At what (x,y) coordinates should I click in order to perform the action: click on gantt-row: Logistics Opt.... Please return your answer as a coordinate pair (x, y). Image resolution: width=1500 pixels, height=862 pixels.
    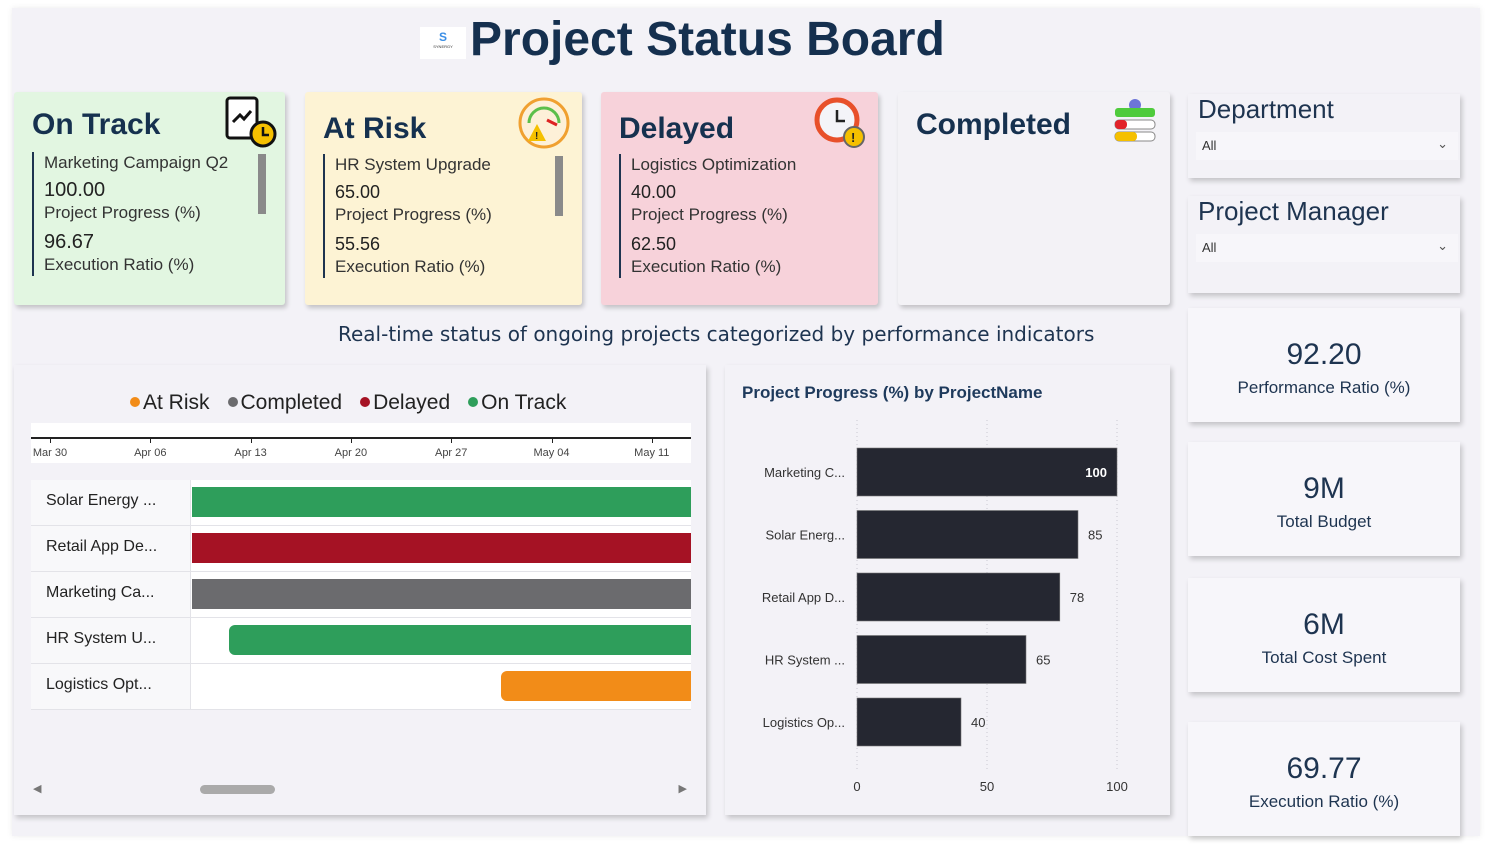
    Looking at the image, I should click on (361, 687).